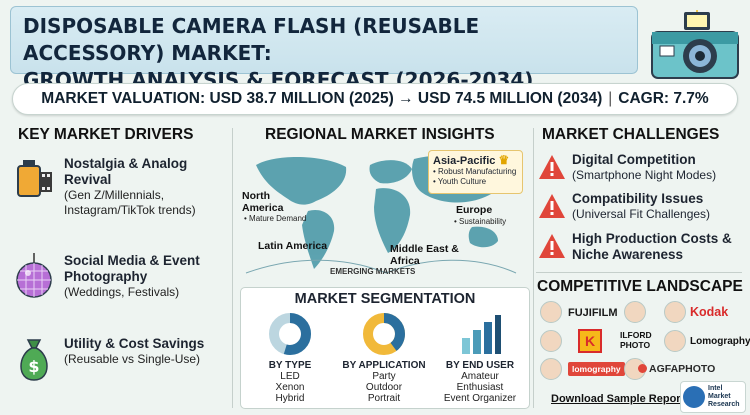 The height and width of the screenshot is (415, 750). What do you see at coordinates (618, 399) in the screenshot?
I see `download-sample-report-link: Download Sample Report` at bounding box center [618, 399].